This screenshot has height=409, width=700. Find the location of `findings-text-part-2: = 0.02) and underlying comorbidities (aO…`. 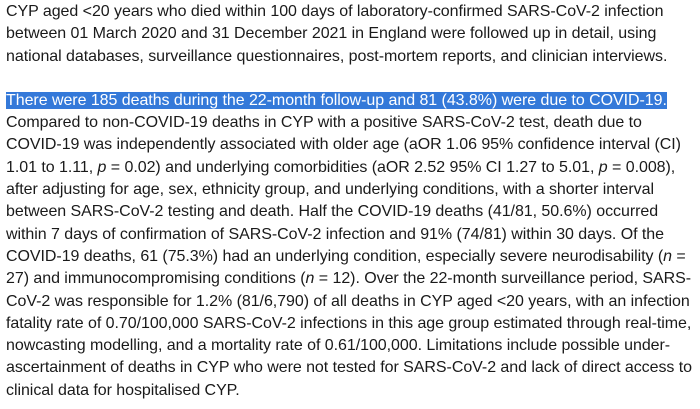

findings-text-part-2: = 0.02) and underlying comorbidities (aO… is located at coordinates (352, 167).